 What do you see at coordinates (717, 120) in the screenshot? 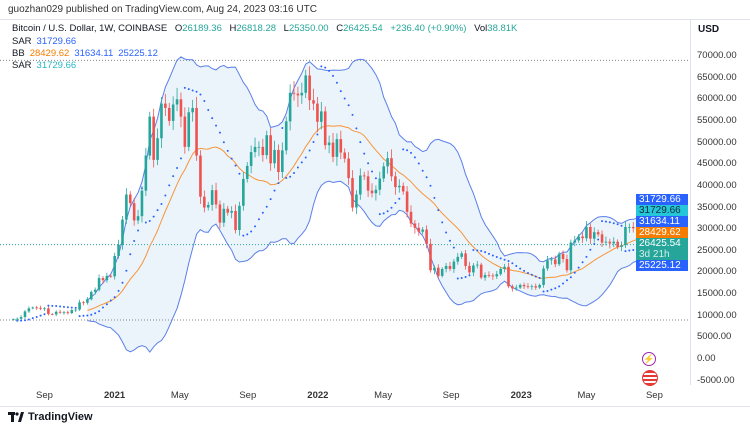
I see `price-tick-label: 55000.00` at bounding box center [717, 120].